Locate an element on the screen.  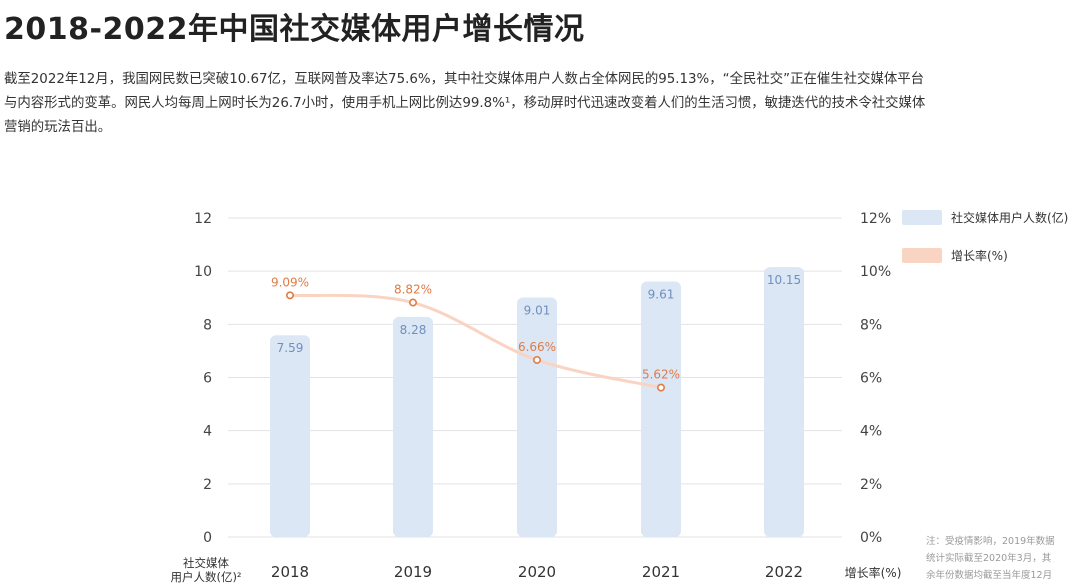
y-right-tick-label: 4% is located at coordinates (871, 432).